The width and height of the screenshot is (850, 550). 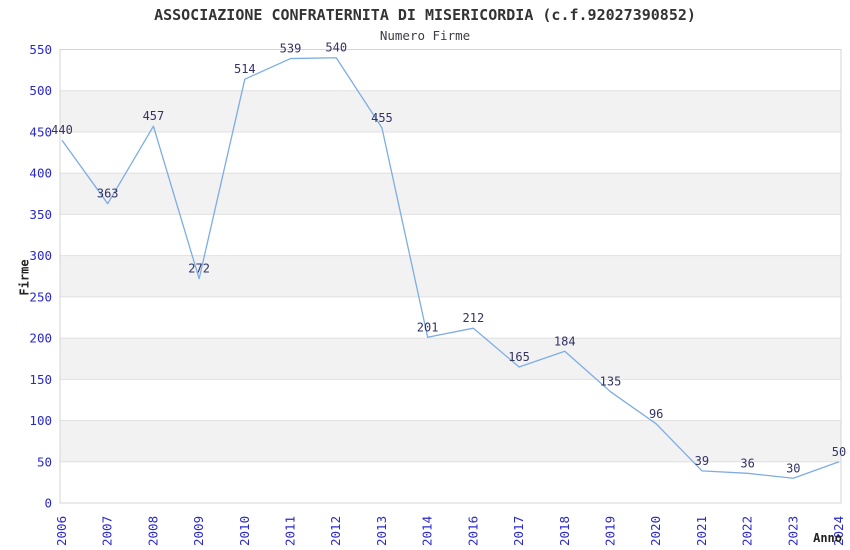 What do you see at coordinates (793, 468) in the screenshot?
I see `data-label: 30` at bounding box center [793, 468].